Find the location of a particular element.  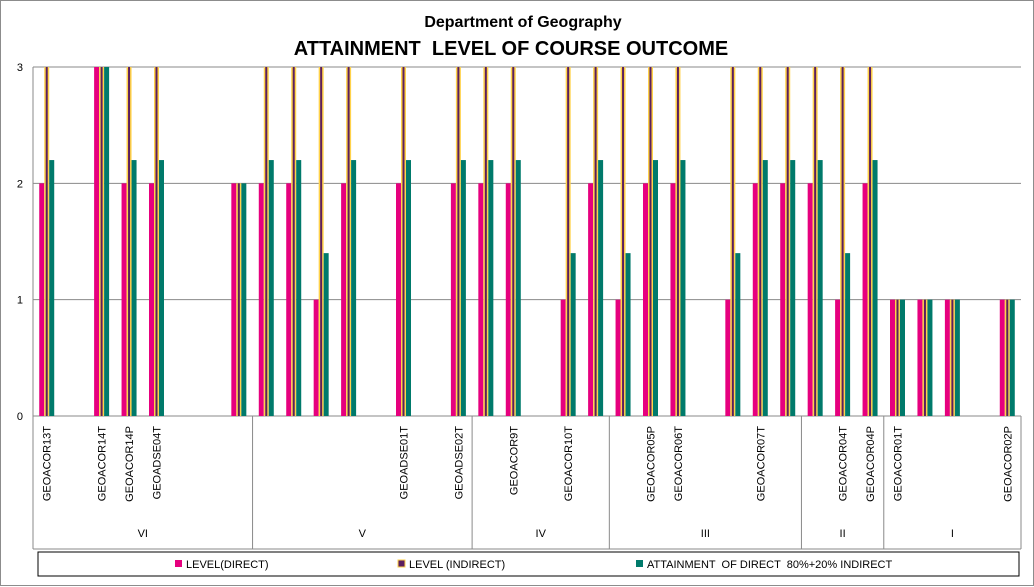

legend-box is located at coordinates (528, 564).